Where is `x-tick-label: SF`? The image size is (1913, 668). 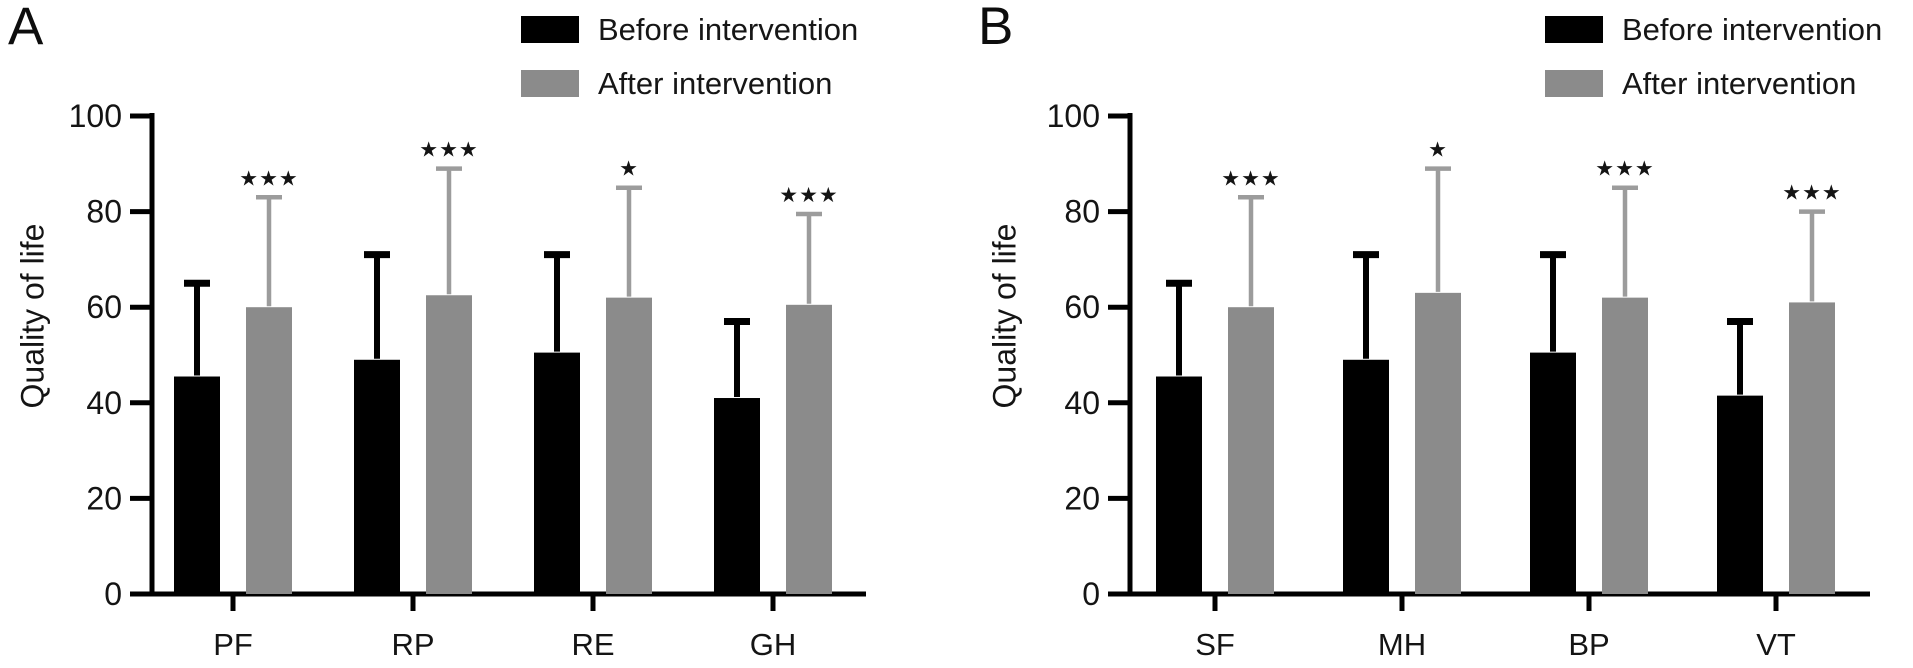
x-tick-label: SF is located at coordinates (1215, 644).